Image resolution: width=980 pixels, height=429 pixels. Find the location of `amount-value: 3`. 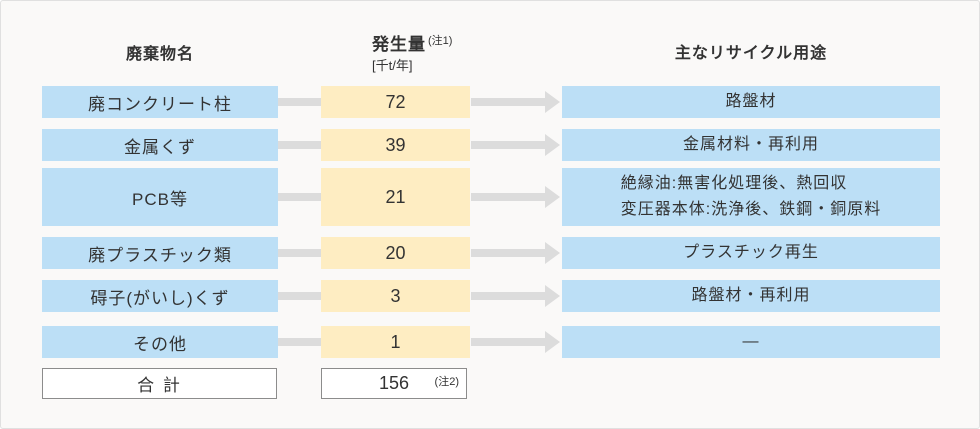

amount-value: 3 is located at coordinates (395, 295).